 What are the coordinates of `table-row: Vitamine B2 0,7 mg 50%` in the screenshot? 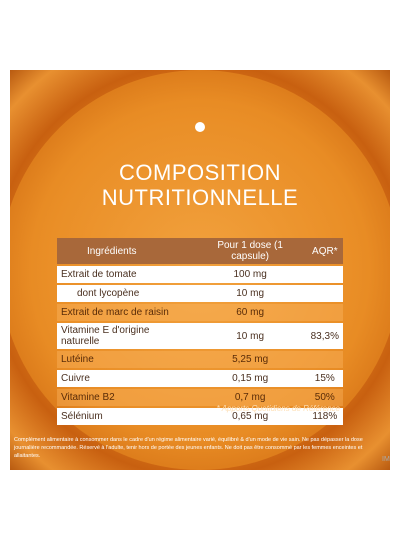 It's located at (200, 397).